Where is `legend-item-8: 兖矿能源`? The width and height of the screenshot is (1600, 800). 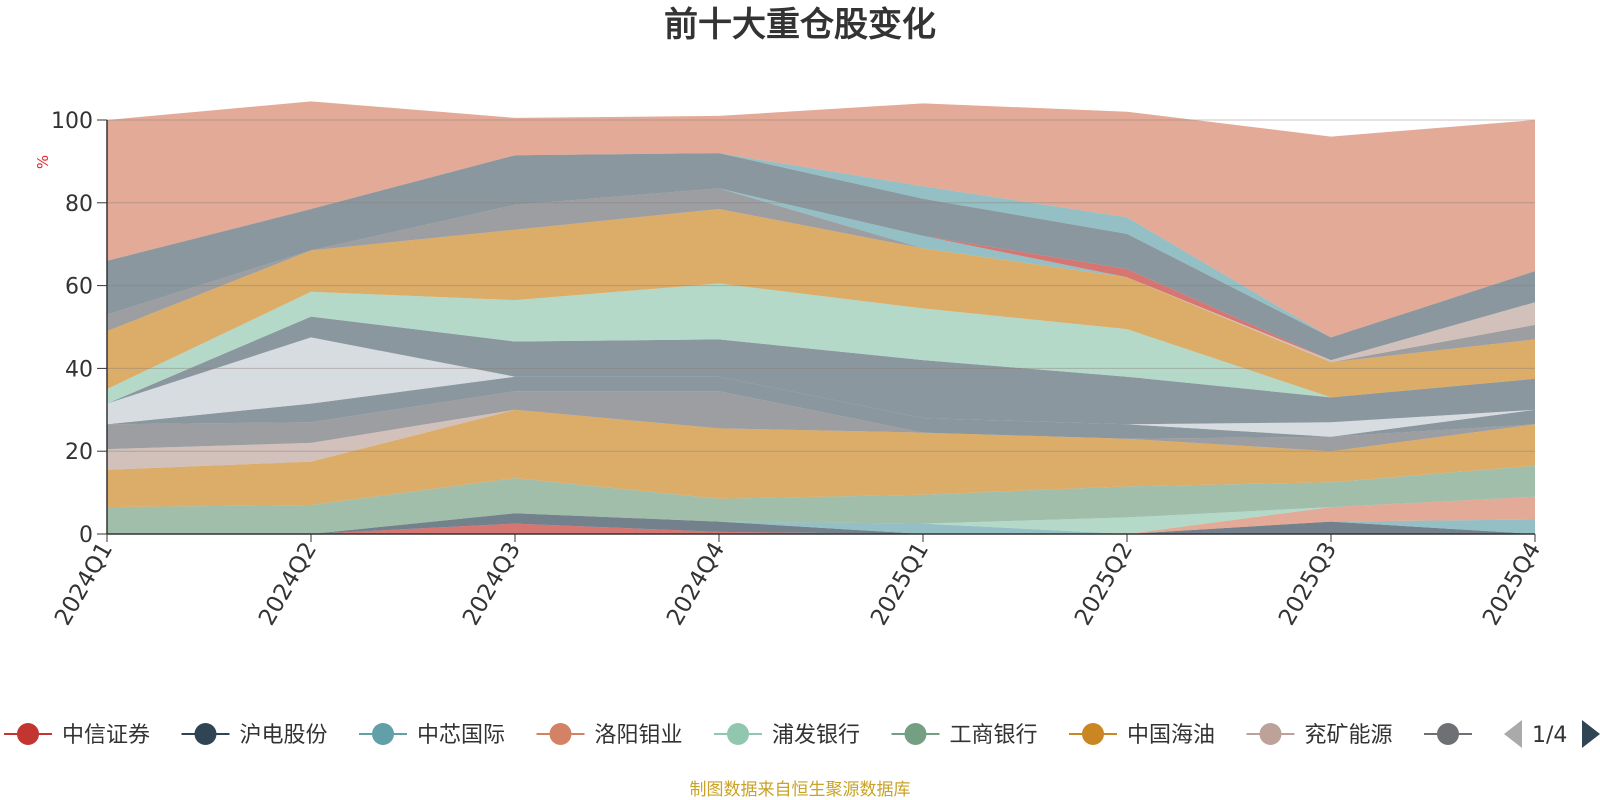
legend-item-8: 兖矿能源 is located at coordinates (1319, 735).